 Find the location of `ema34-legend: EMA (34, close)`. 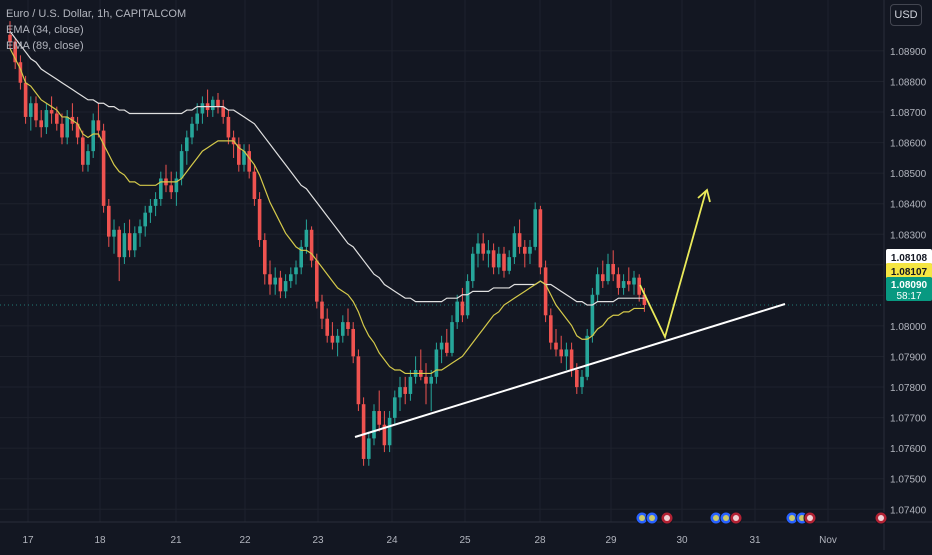

ema34-legend: EMA (34, close) is located at coordinates (45, 30).